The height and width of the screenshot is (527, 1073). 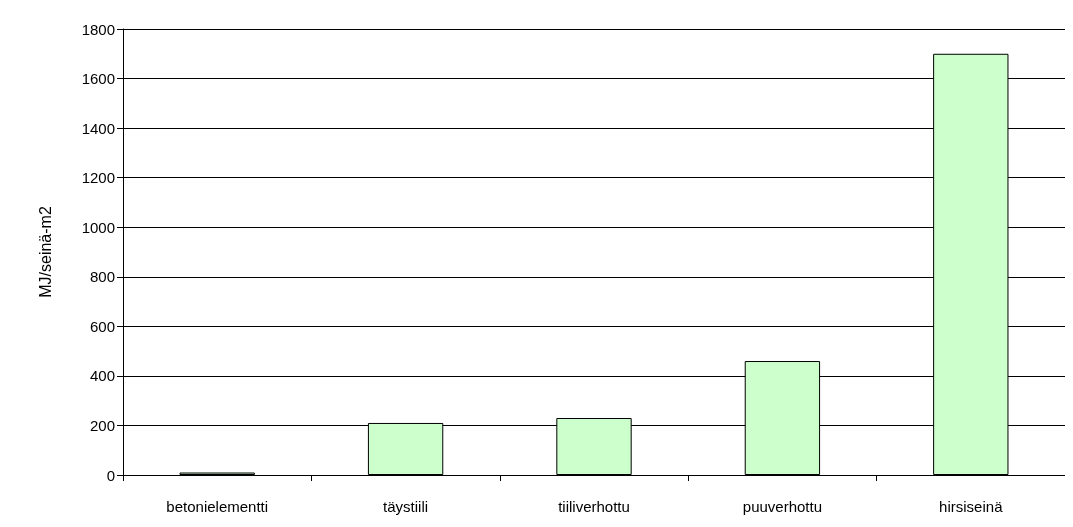 I want to click on y-tick-label: 800, so click(x=102, y=277).